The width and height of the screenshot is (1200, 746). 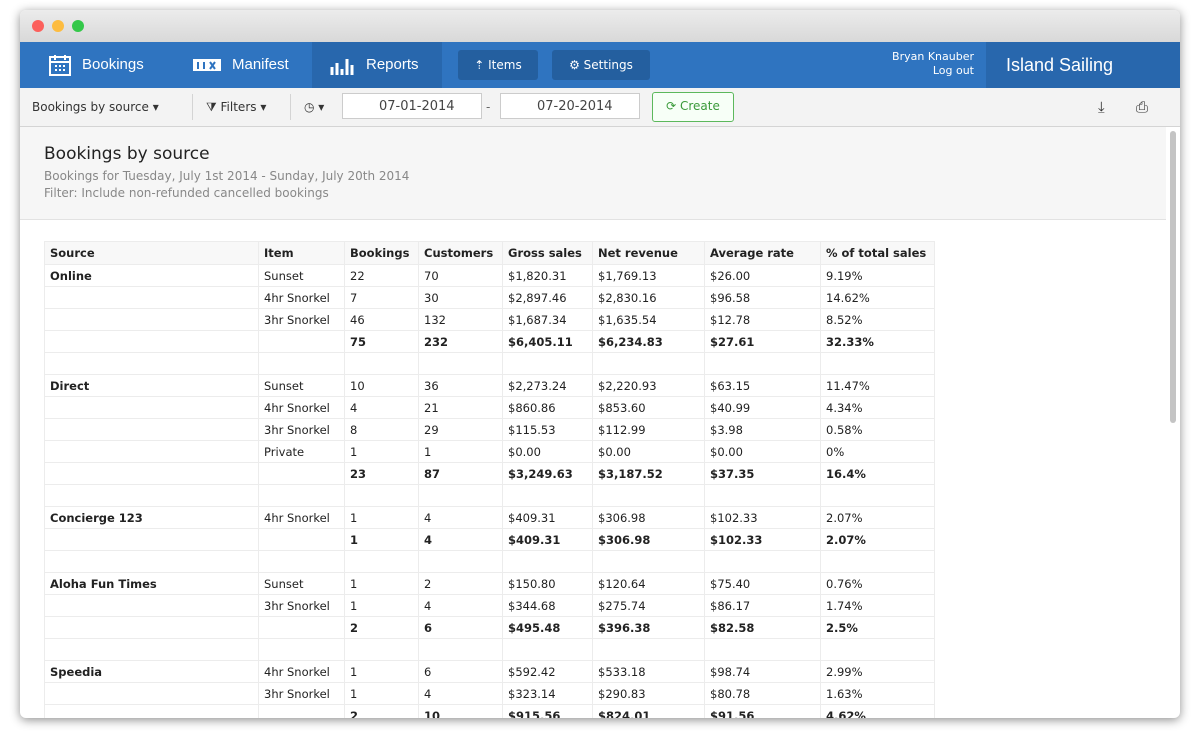 I want to click on end-date-input: 07-20-2014, so click(x=570, y=106).